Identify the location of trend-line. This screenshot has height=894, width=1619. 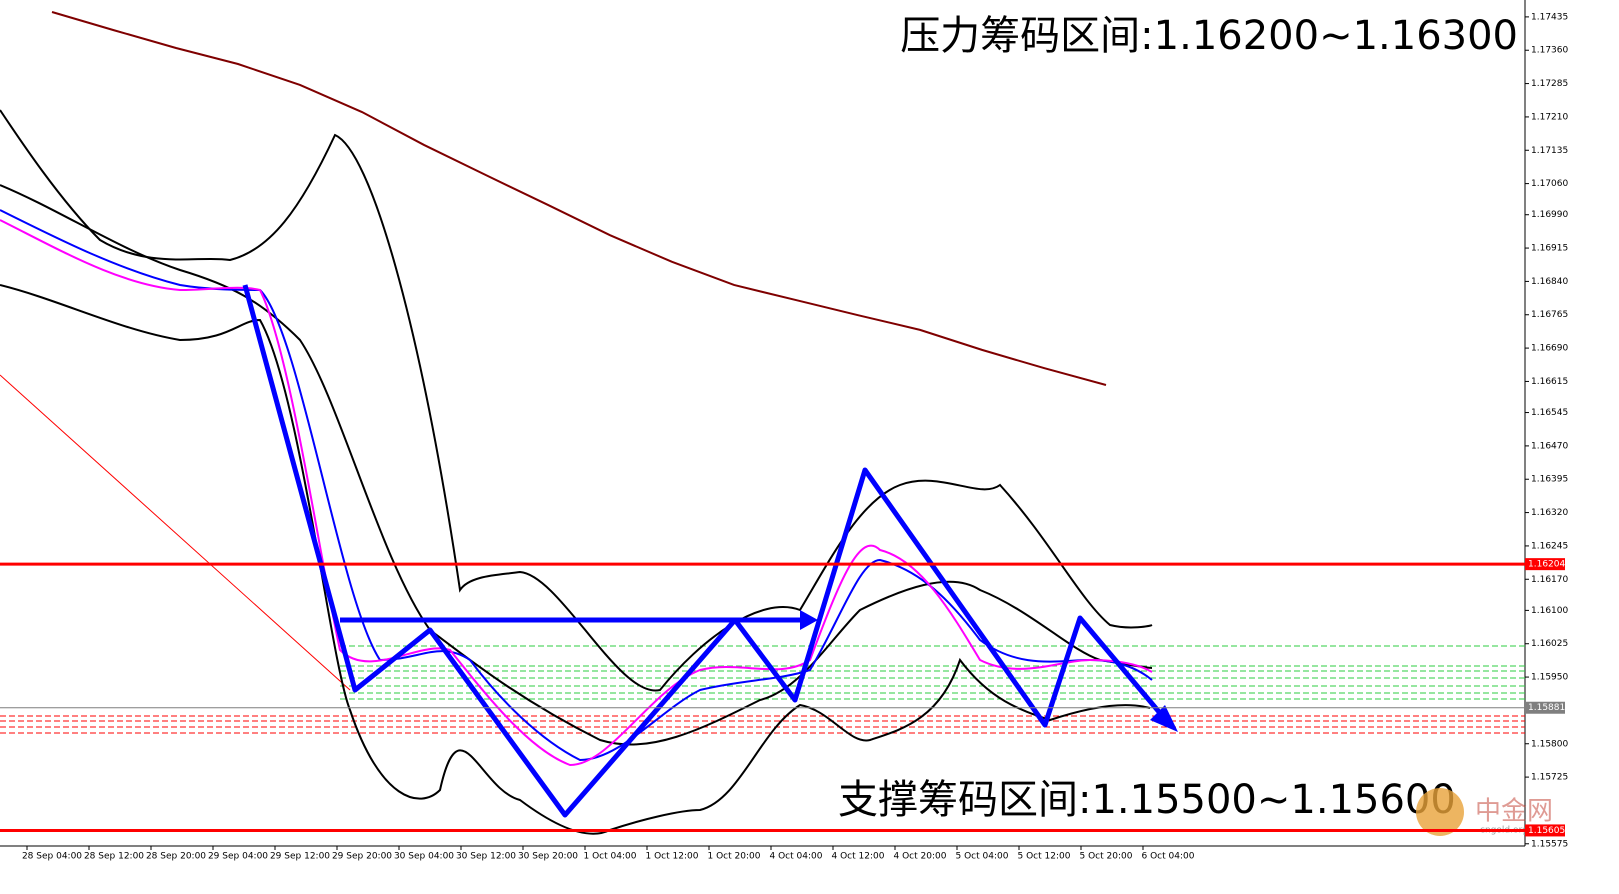
(175, 532).